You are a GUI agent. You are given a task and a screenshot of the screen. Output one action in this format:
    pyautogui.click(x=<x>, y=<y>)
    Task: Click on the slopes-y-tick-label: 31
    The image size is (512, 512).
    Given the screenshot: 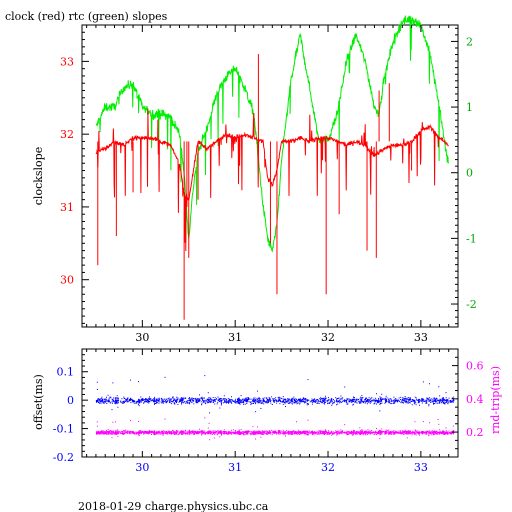 What is the action you would take?
    pyautogui.click(x=67, y=207)
    